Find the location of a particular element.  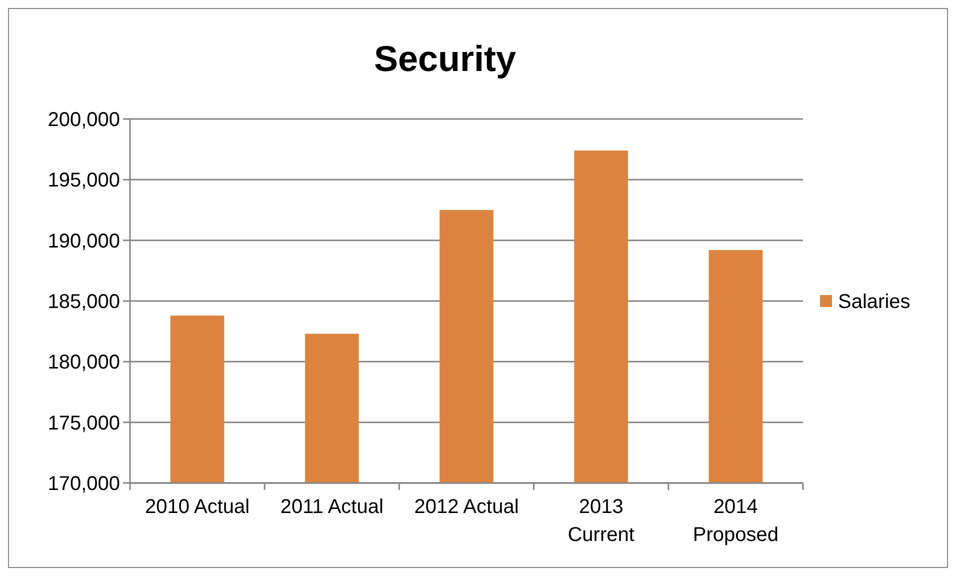

x-tick-label: 2011 Actual is located at coordinates (332, 507).